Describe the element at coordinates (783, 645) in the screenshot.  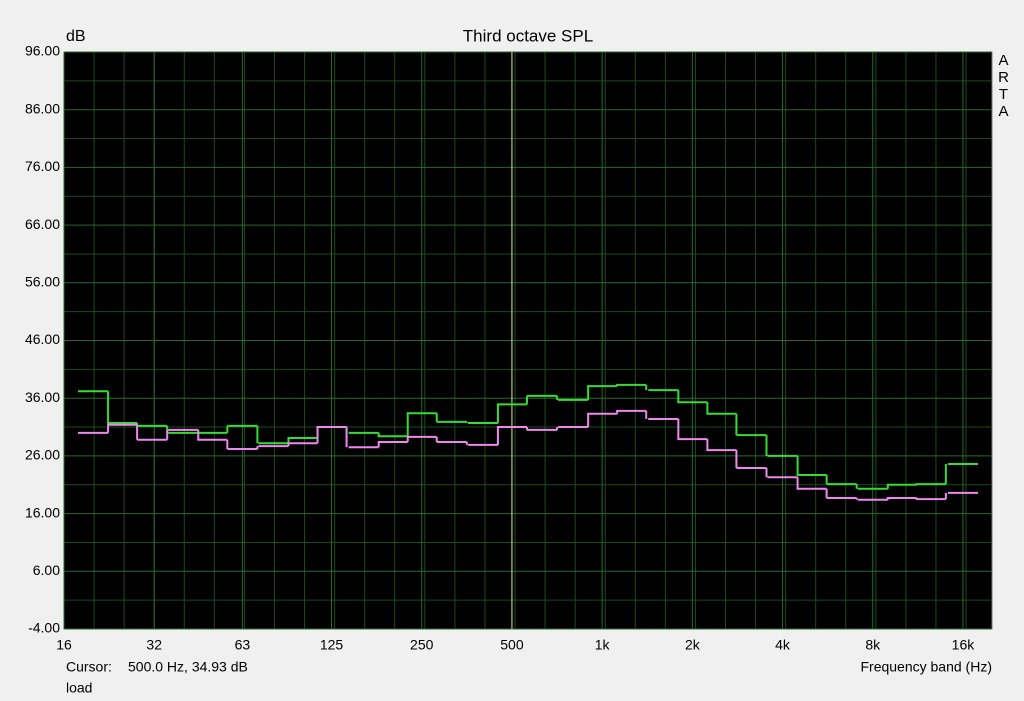
I see `x-tick-label: 4k` at that location.